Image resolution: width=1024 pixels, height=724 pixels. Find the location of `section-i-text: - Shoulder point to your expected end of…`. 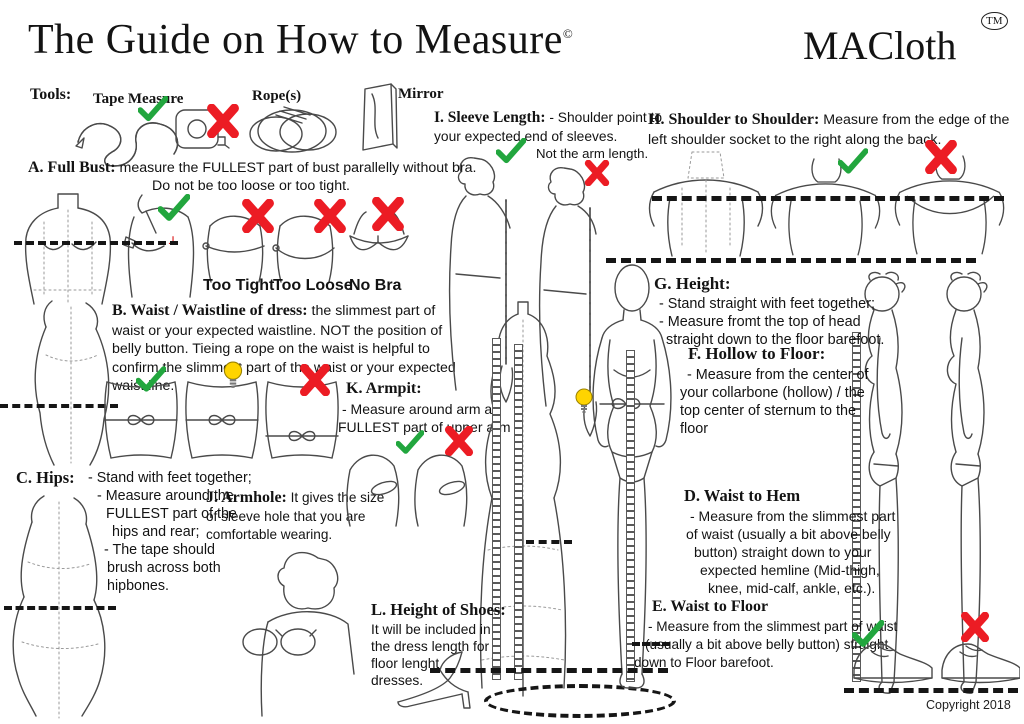

section-i-text: - Shoulder point to your expected end of… is located at coordinates (548, 127).